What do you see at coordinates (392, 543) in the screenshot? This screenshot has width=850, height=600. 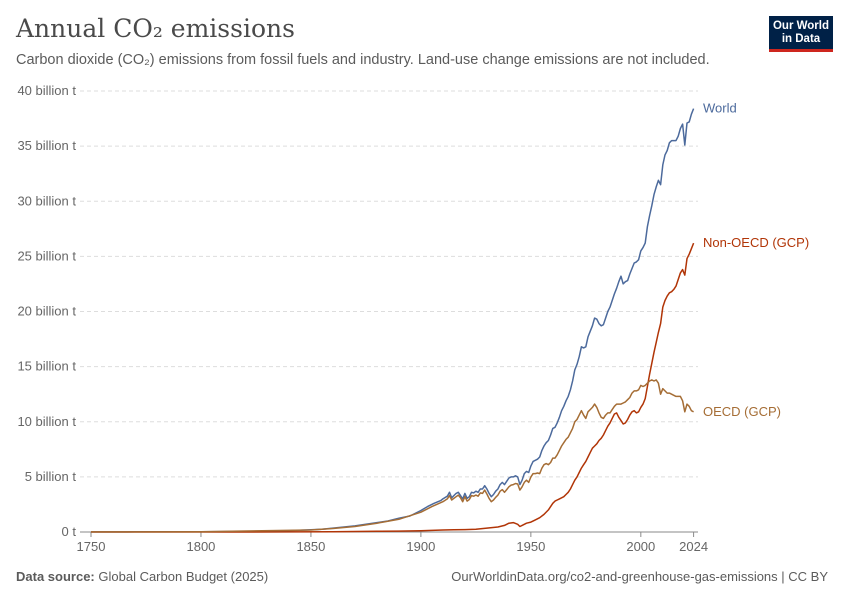 I see `x-axis-ticks: 1750 1800 1850 1900 1950 2000 2024` at bounding box center [392, 543].